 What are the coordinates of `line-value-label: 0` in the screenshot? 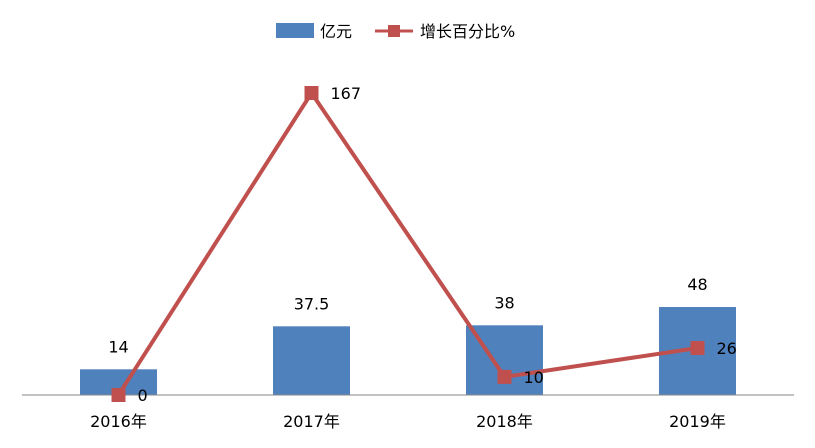 It's located at (143, 395).